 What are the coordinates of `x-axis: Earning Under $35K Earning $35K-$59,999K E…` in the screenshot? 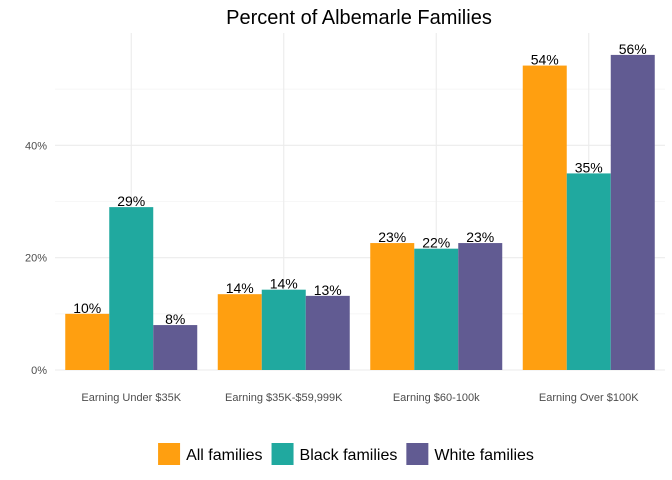 It's located at (360, 398).